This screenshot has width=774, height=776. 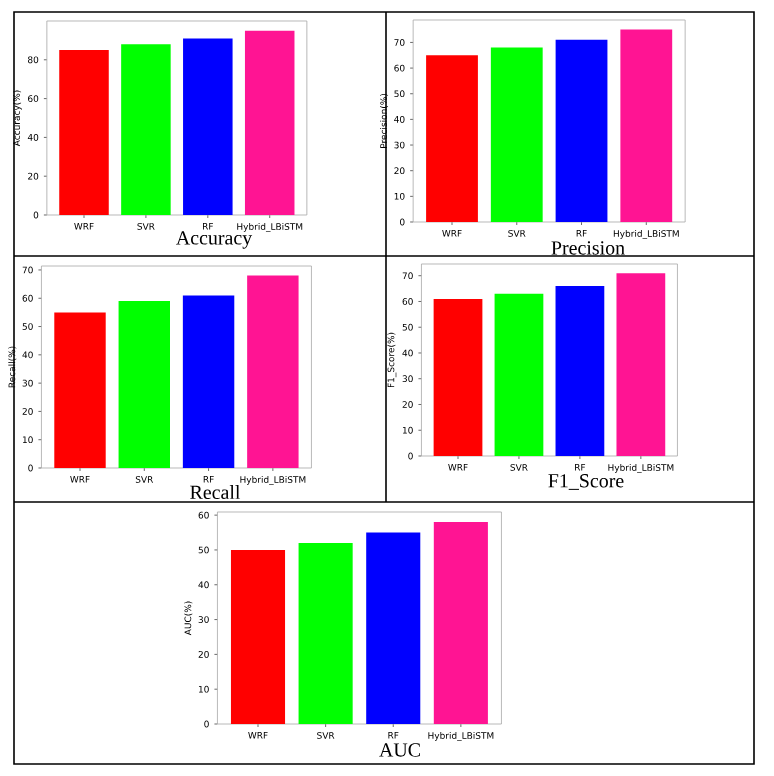 I want to click on text: F1_Score, so click(x=586, y=482).